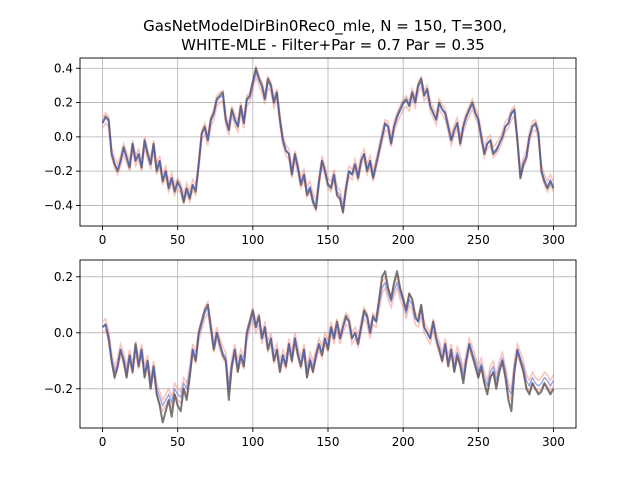 The height and width of the screenshot is (480, 640). I want to click on y-tick-label: 0.4, so click(63, 68).